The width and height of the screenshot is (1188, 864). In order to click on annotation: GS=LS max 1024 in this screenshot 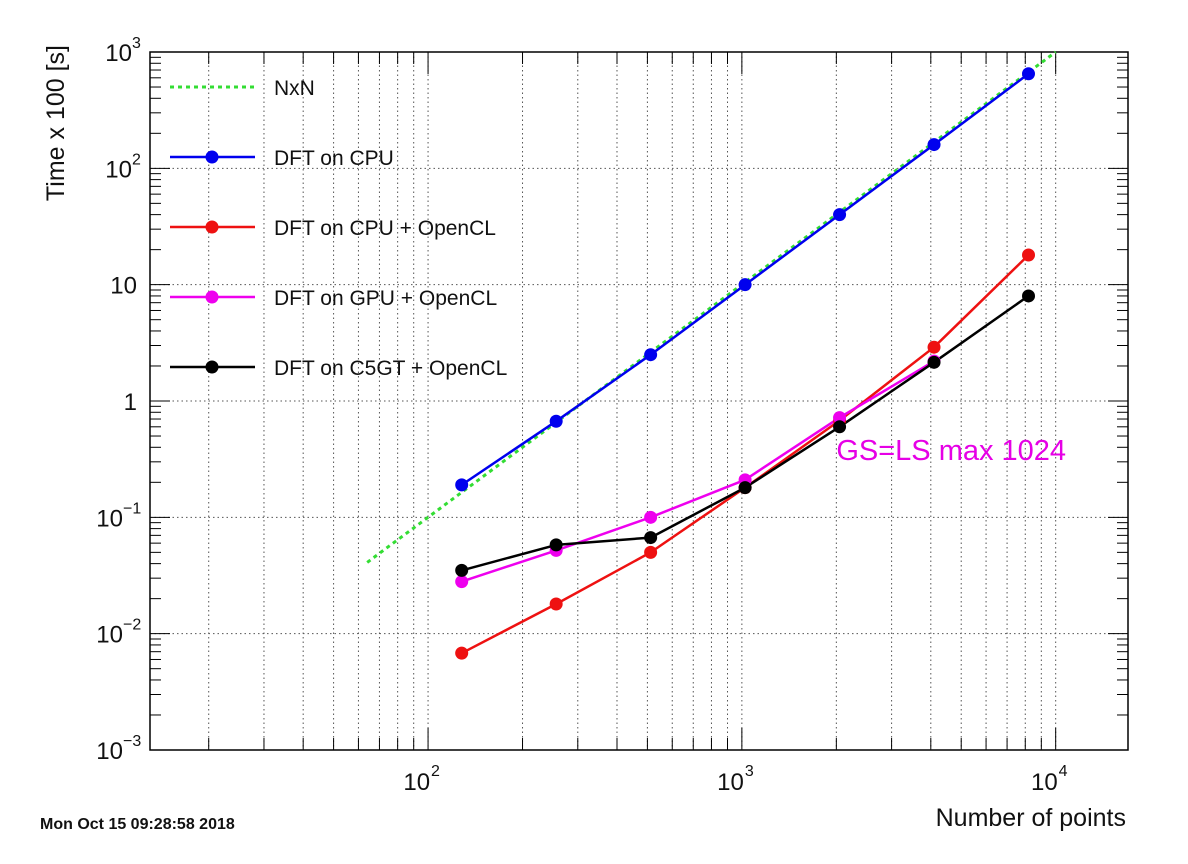, I will do `click(951, 451)`.